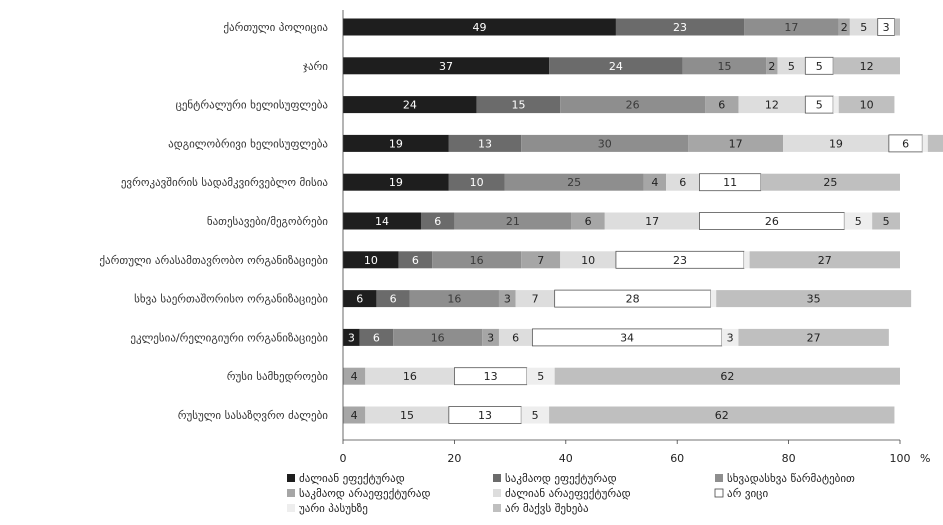 Image resolution: width=943 pixels, height=525 pixels. Describe the element at coordinates (633, 299) in the screenshot. I see `data-label: 28` at that location.